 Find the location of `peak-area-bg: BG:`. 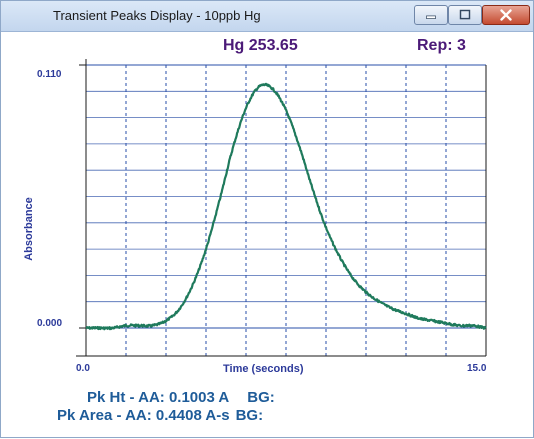

peak-area-bg: BG: is located at coordinates (249, 415).